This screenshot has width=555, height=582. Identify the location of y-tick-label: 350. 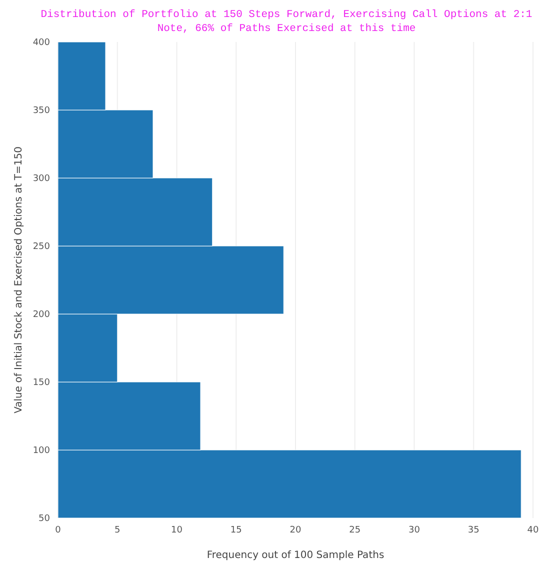
(41, 111).